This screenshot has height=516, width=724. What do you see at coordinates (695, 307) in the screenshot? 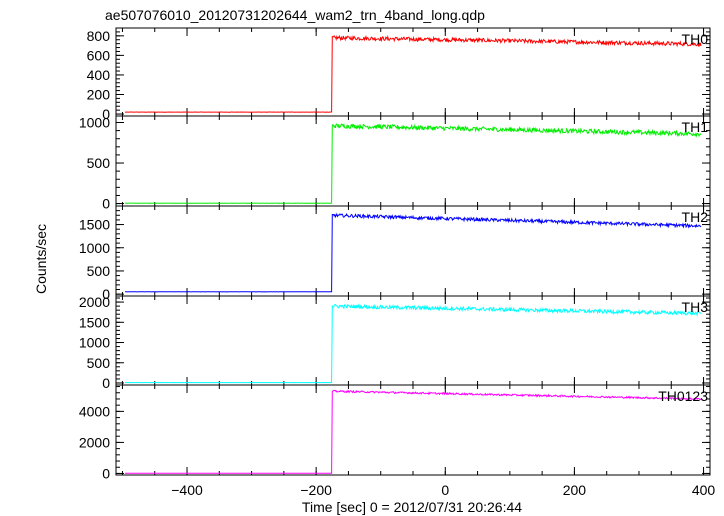
I see `series-label-th3: TH3` at bounding box center [695, 307].